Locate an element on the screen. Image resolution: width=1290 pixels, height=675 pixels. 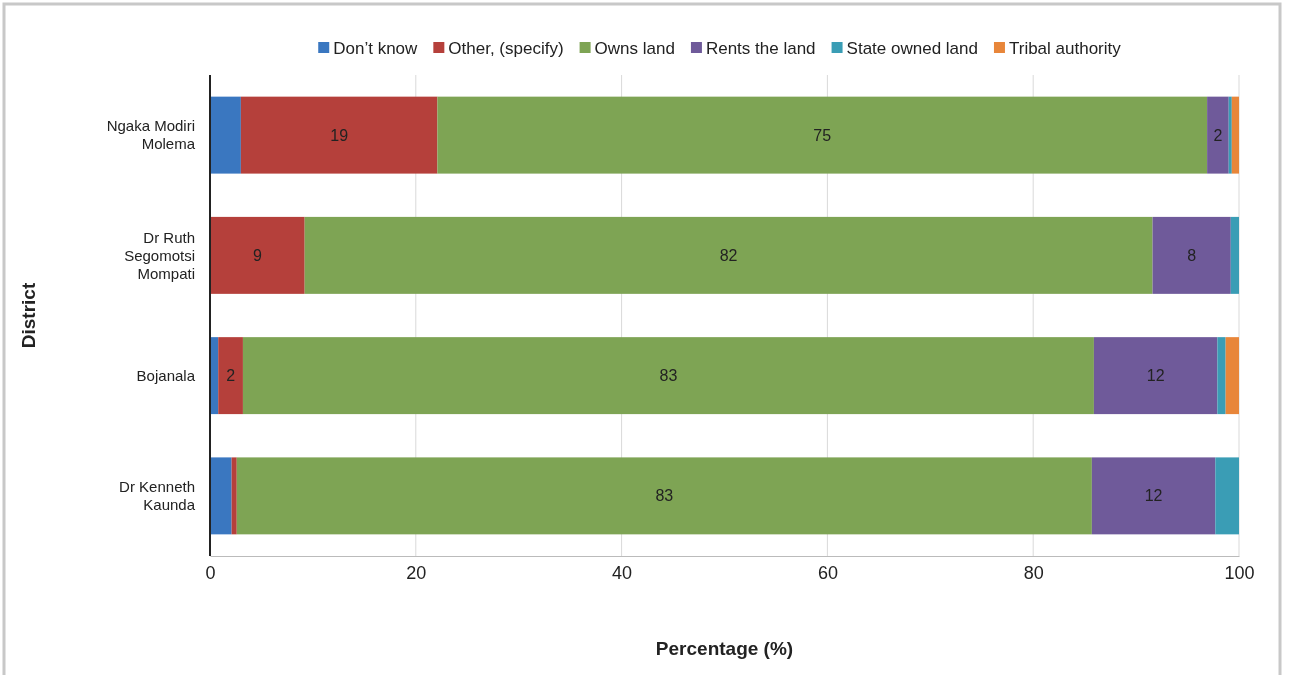
legend-label: State owned land is located at coordinates (912, 48).